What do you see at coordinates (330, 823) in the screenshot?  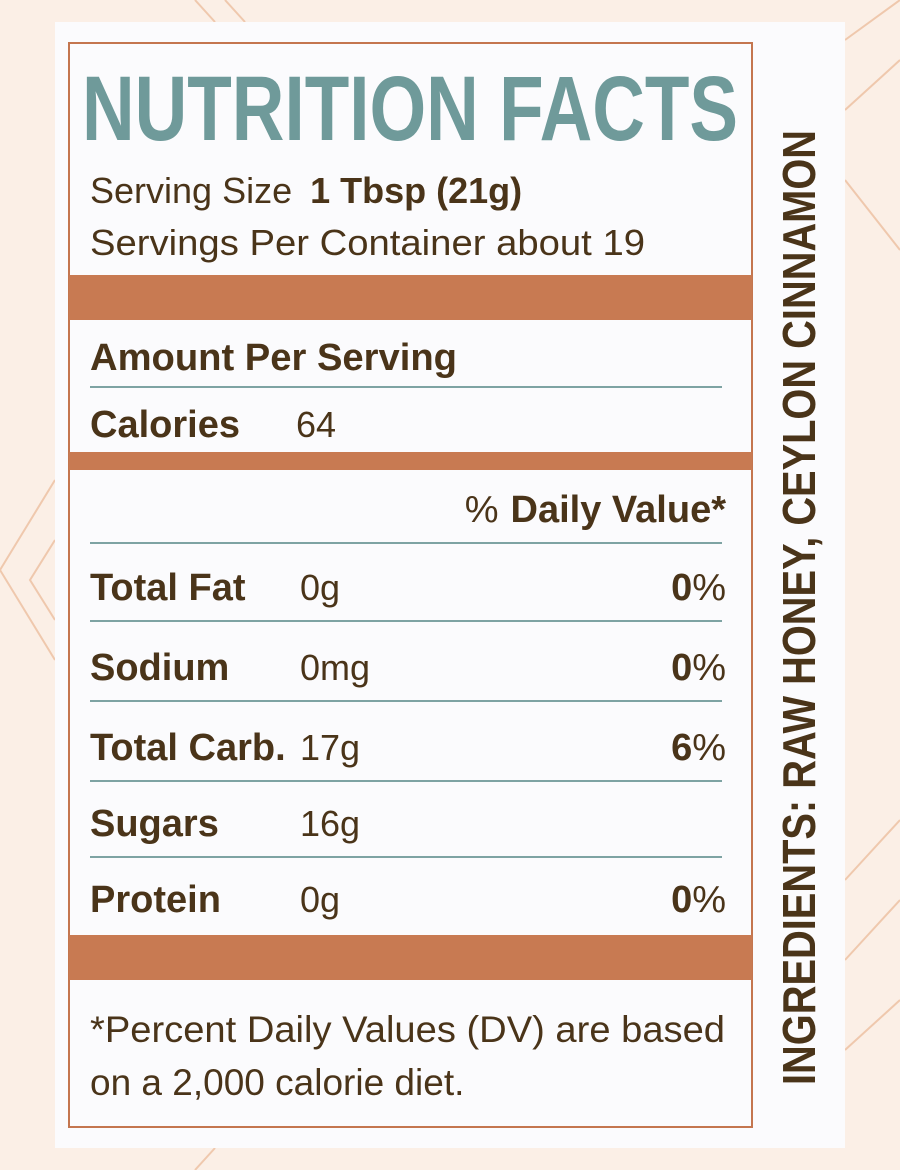 I see `nutrient-amount: 16g` at bounding box center [330, 823].